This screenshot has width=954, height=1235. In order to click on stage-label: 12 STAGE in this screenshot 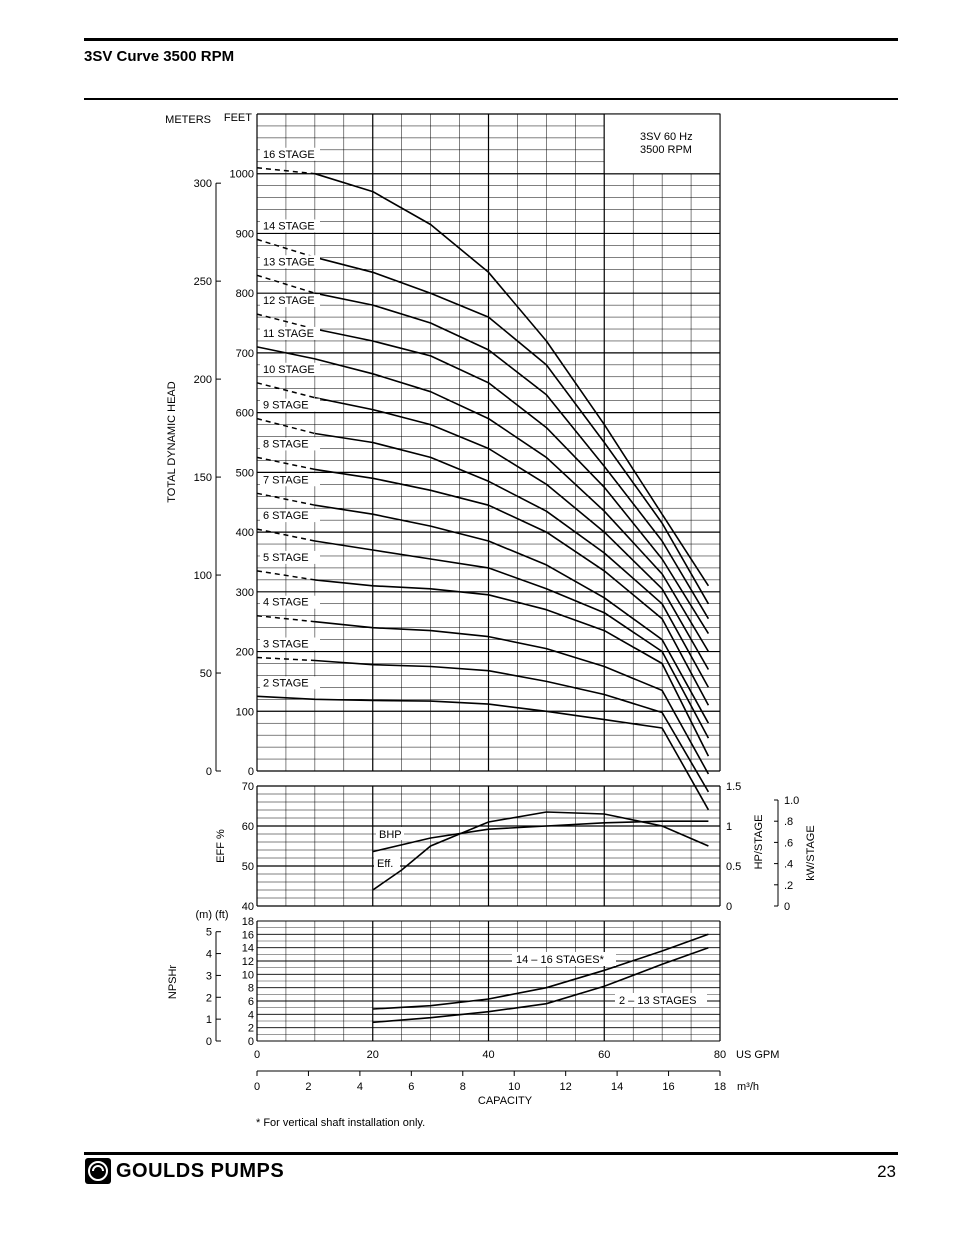, I will do `click(289, 301)`.